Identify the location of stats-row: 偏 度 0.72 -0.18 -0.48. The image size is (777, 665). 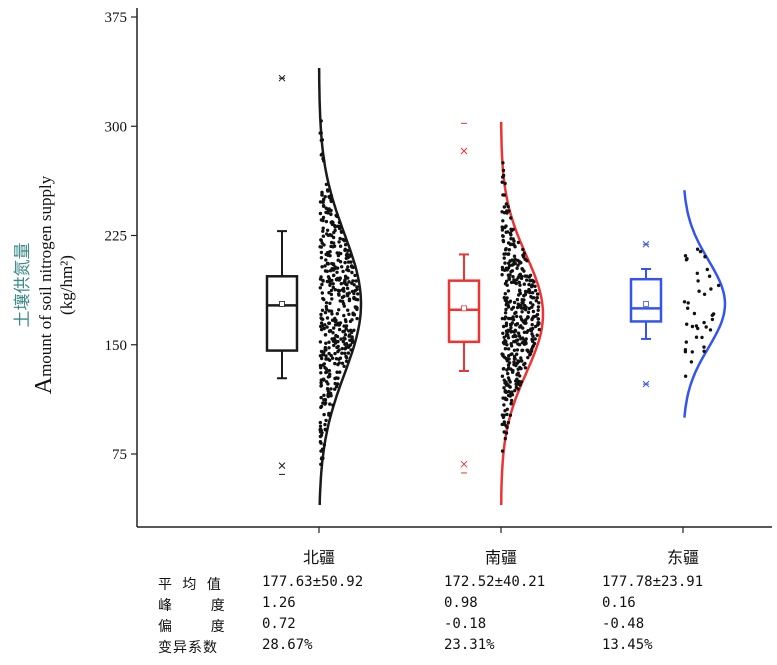
(388, 626).